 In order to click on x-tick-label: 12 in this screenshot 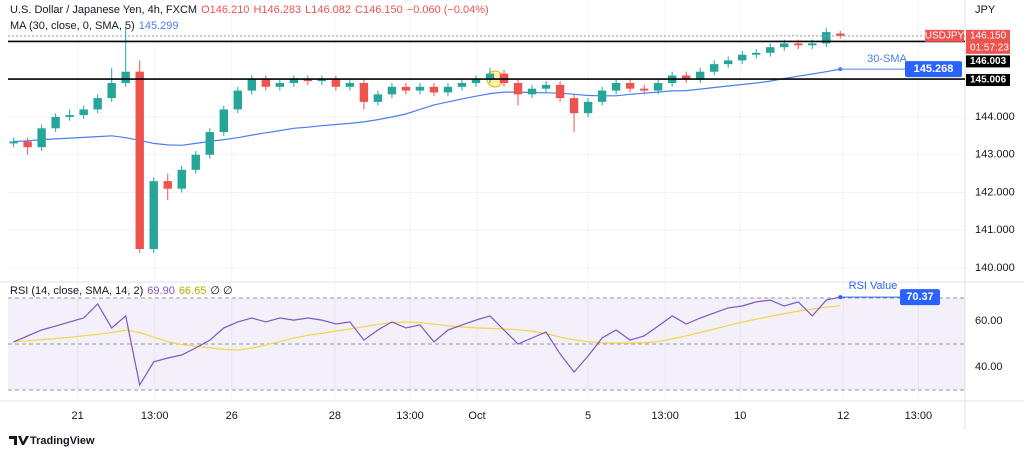, I will do `click(843, 416)`.